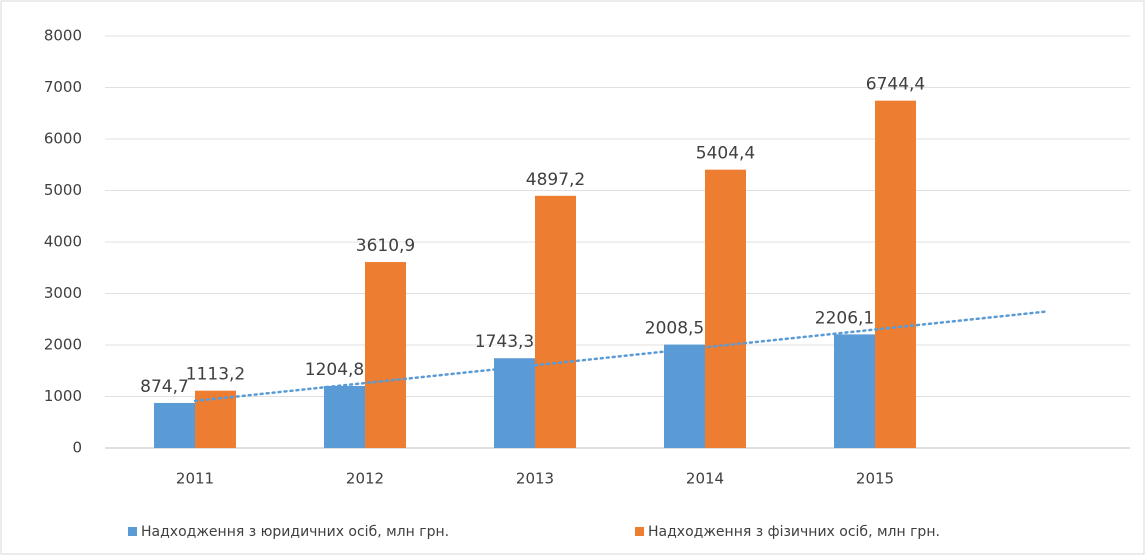  I want to click on x-tick-label: 2015, so click(875, 479).